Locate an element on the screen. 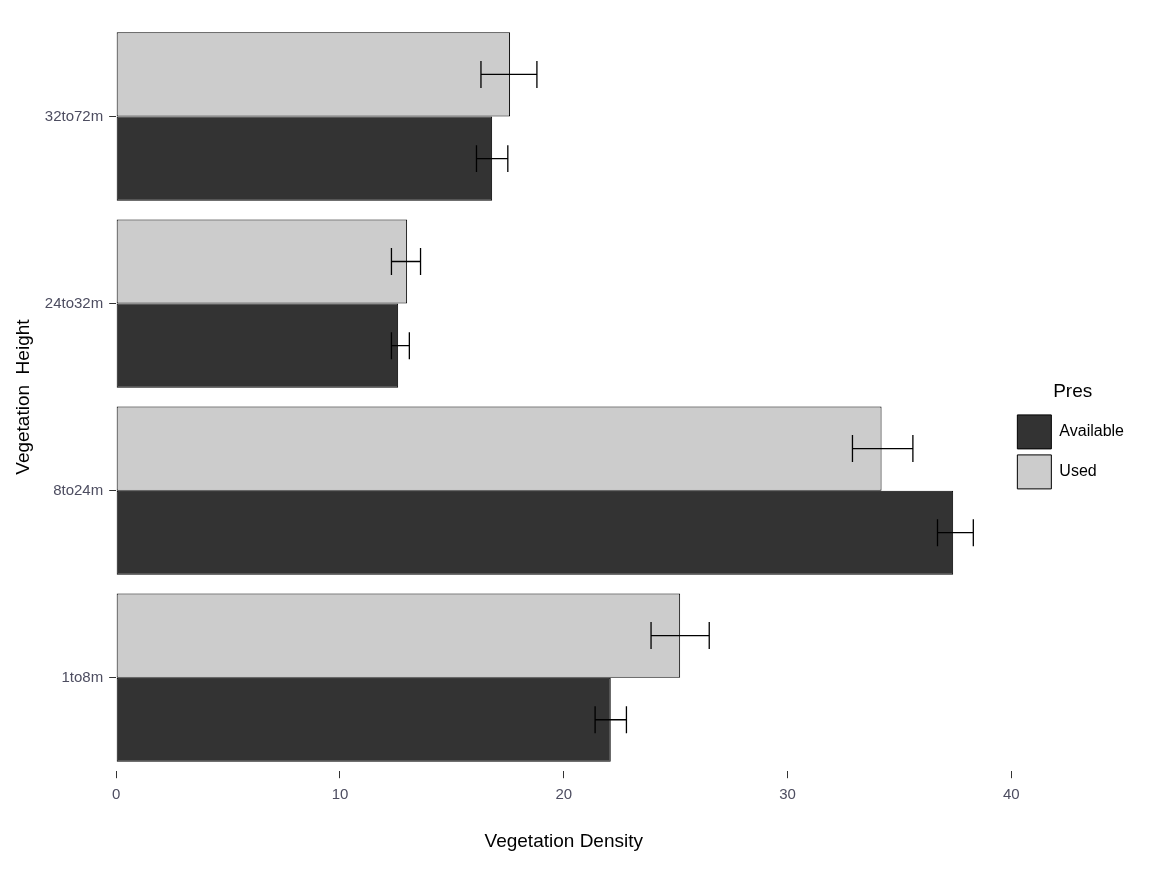 The image size is (1152, 869). x-tick-label: 0 is located at coordinates (116, 794).